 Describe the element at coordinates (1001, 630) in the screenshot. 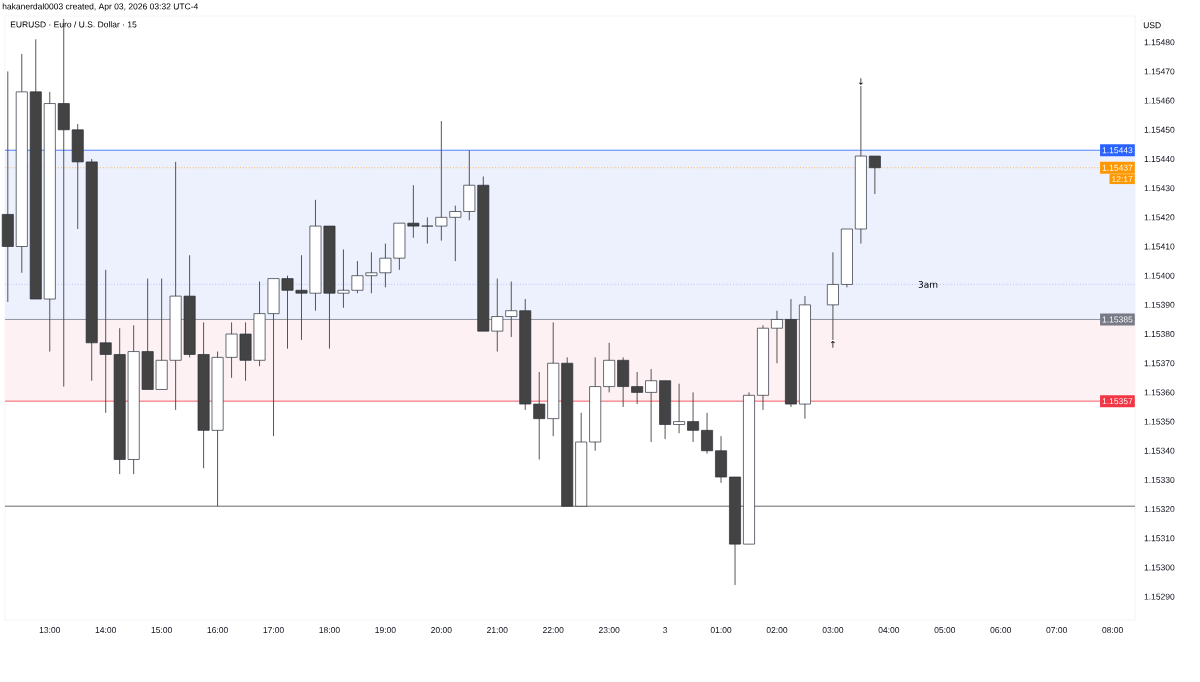

I see `x-tick-label: 06:00` at that location.